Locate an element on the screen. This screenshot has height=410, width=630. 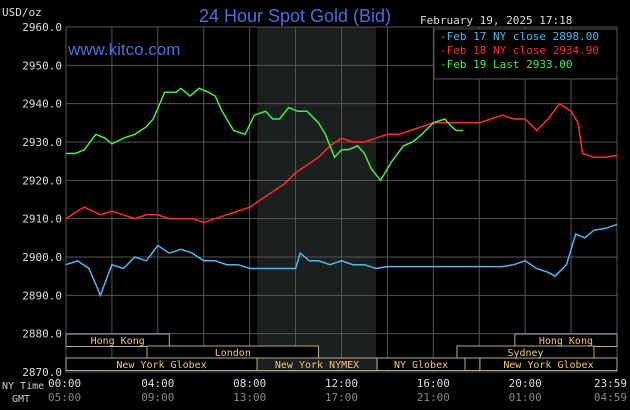
x-tick-label-ny: 04:00 is located at coordinates (157, 383).